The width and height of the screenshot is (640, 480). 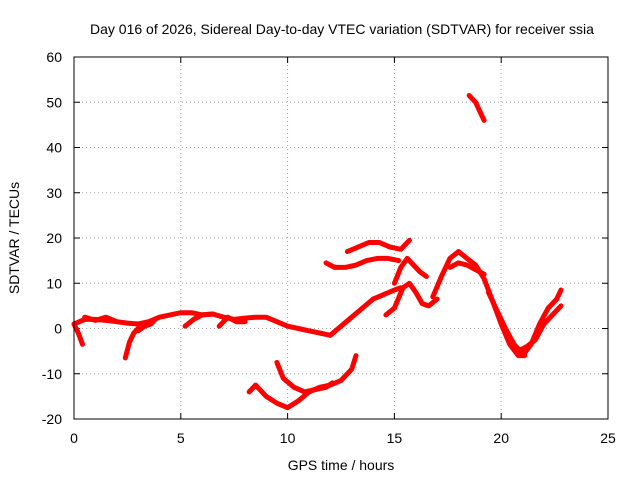 I want to click on series-track-c, so click(x=131, y=343).